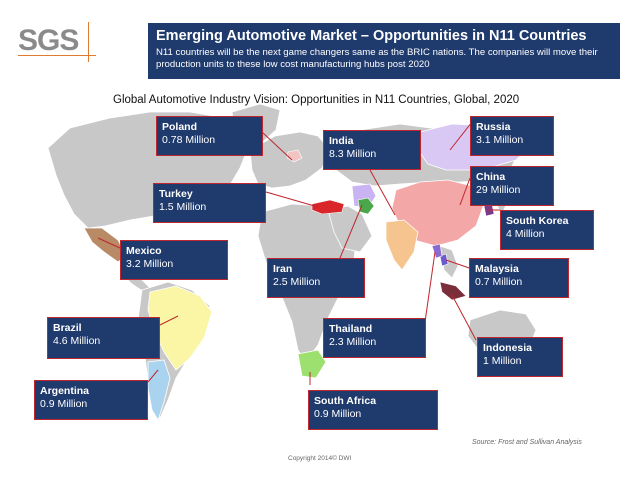 The image size is (638, 479). I want to click on argentina-shape, so click(159, 390).